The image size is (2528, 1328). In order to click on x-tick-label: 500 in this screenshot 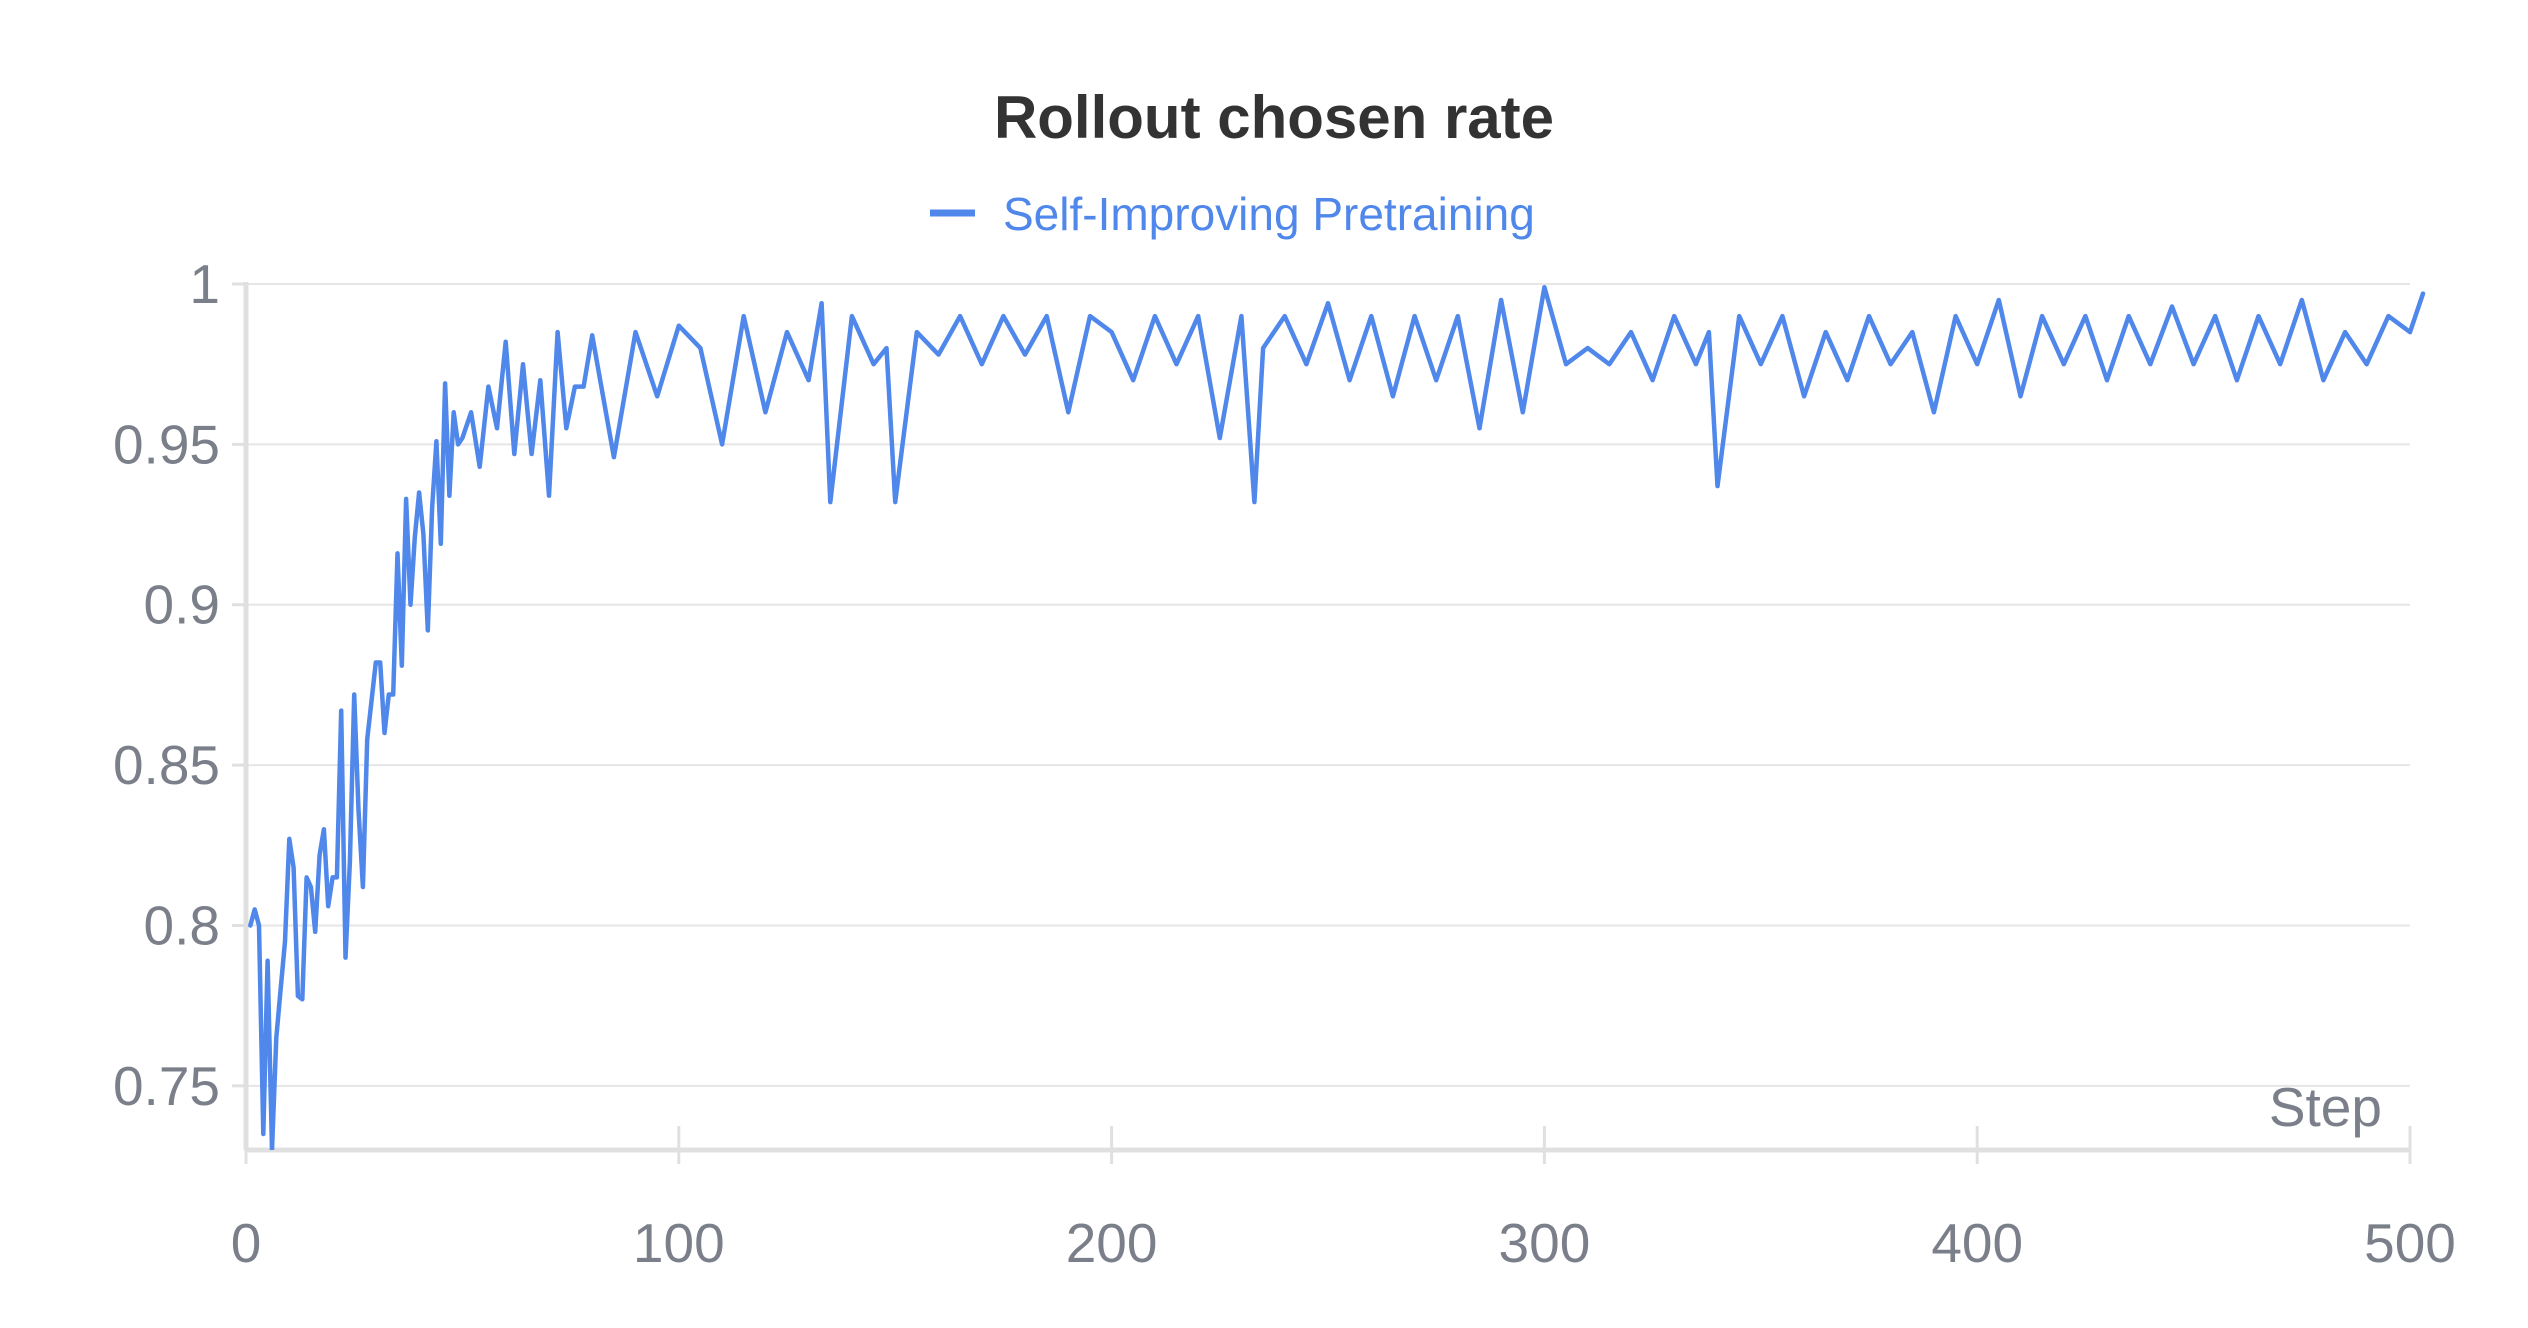, I will do `click(2410, 1243)`.